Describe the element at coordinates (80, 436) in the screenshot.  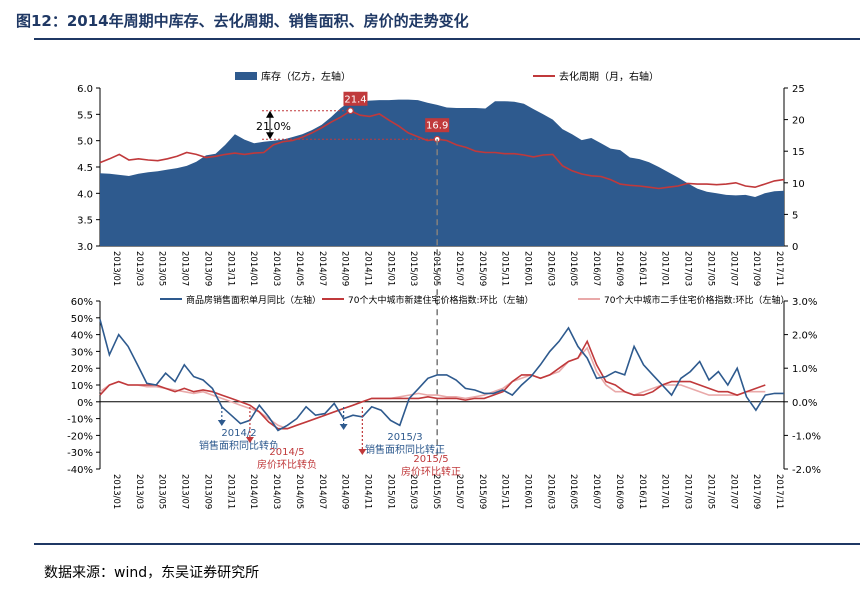
I see `chart2-left-tick-label: -20%` at that location.